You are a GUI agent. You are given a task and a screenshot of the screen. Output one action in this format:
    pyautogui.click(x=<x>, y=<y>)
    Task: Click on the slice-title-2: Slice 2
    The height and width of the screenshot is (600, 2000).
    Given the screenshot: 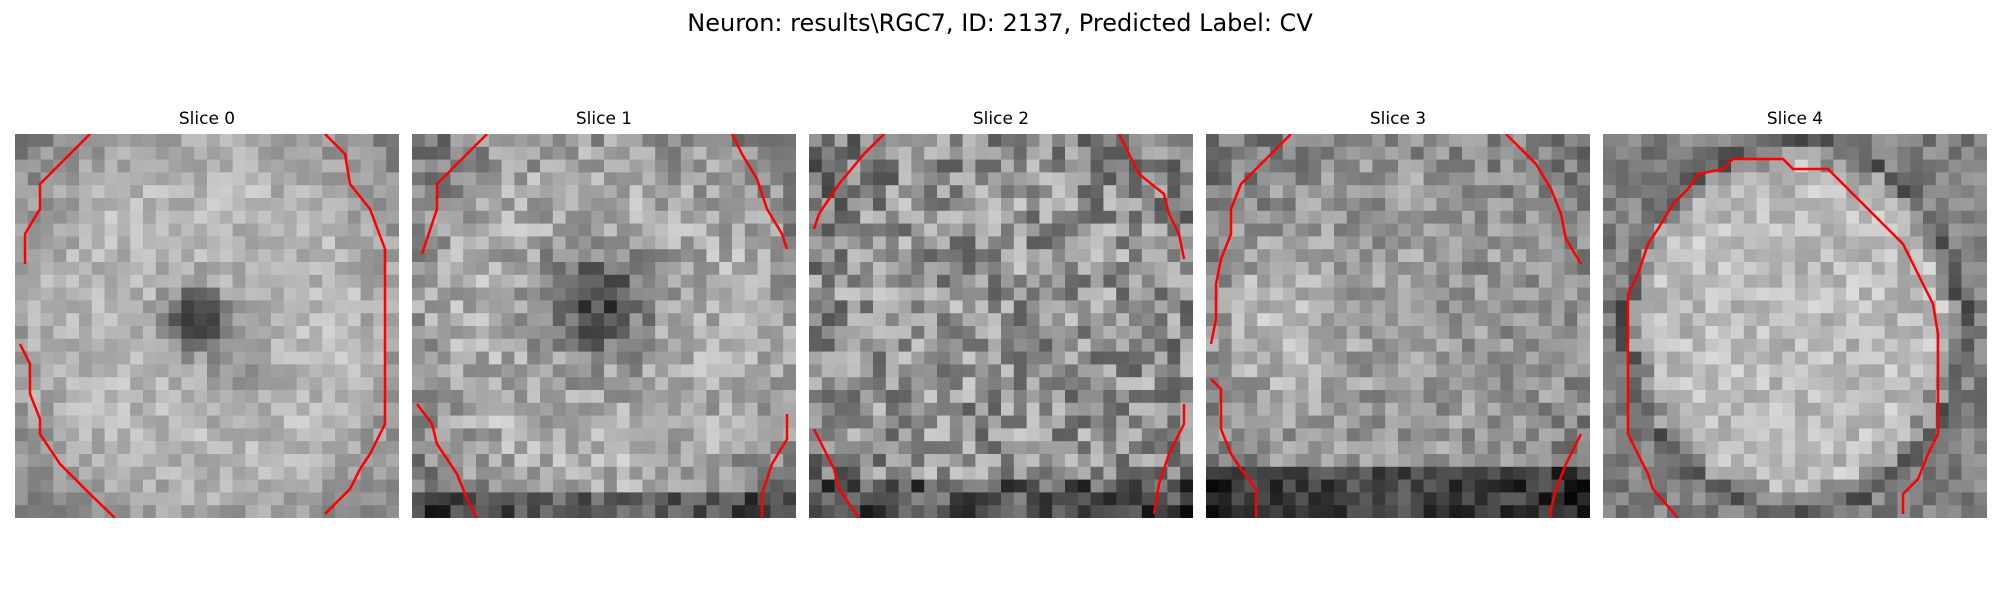 What is the action you would take?
    pyautogui.click(x=1001, y=119)
    